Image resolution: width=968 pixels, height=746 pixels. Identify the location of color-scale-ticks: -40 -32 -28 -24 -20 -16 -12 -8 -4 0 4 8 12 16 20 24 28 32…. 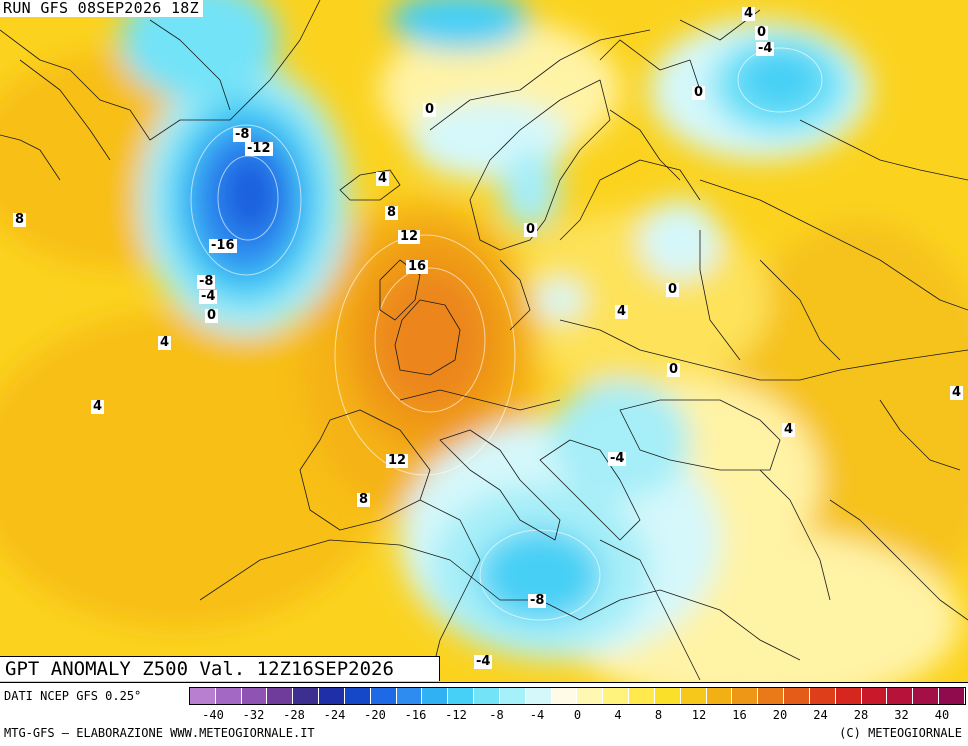
(577, 716).